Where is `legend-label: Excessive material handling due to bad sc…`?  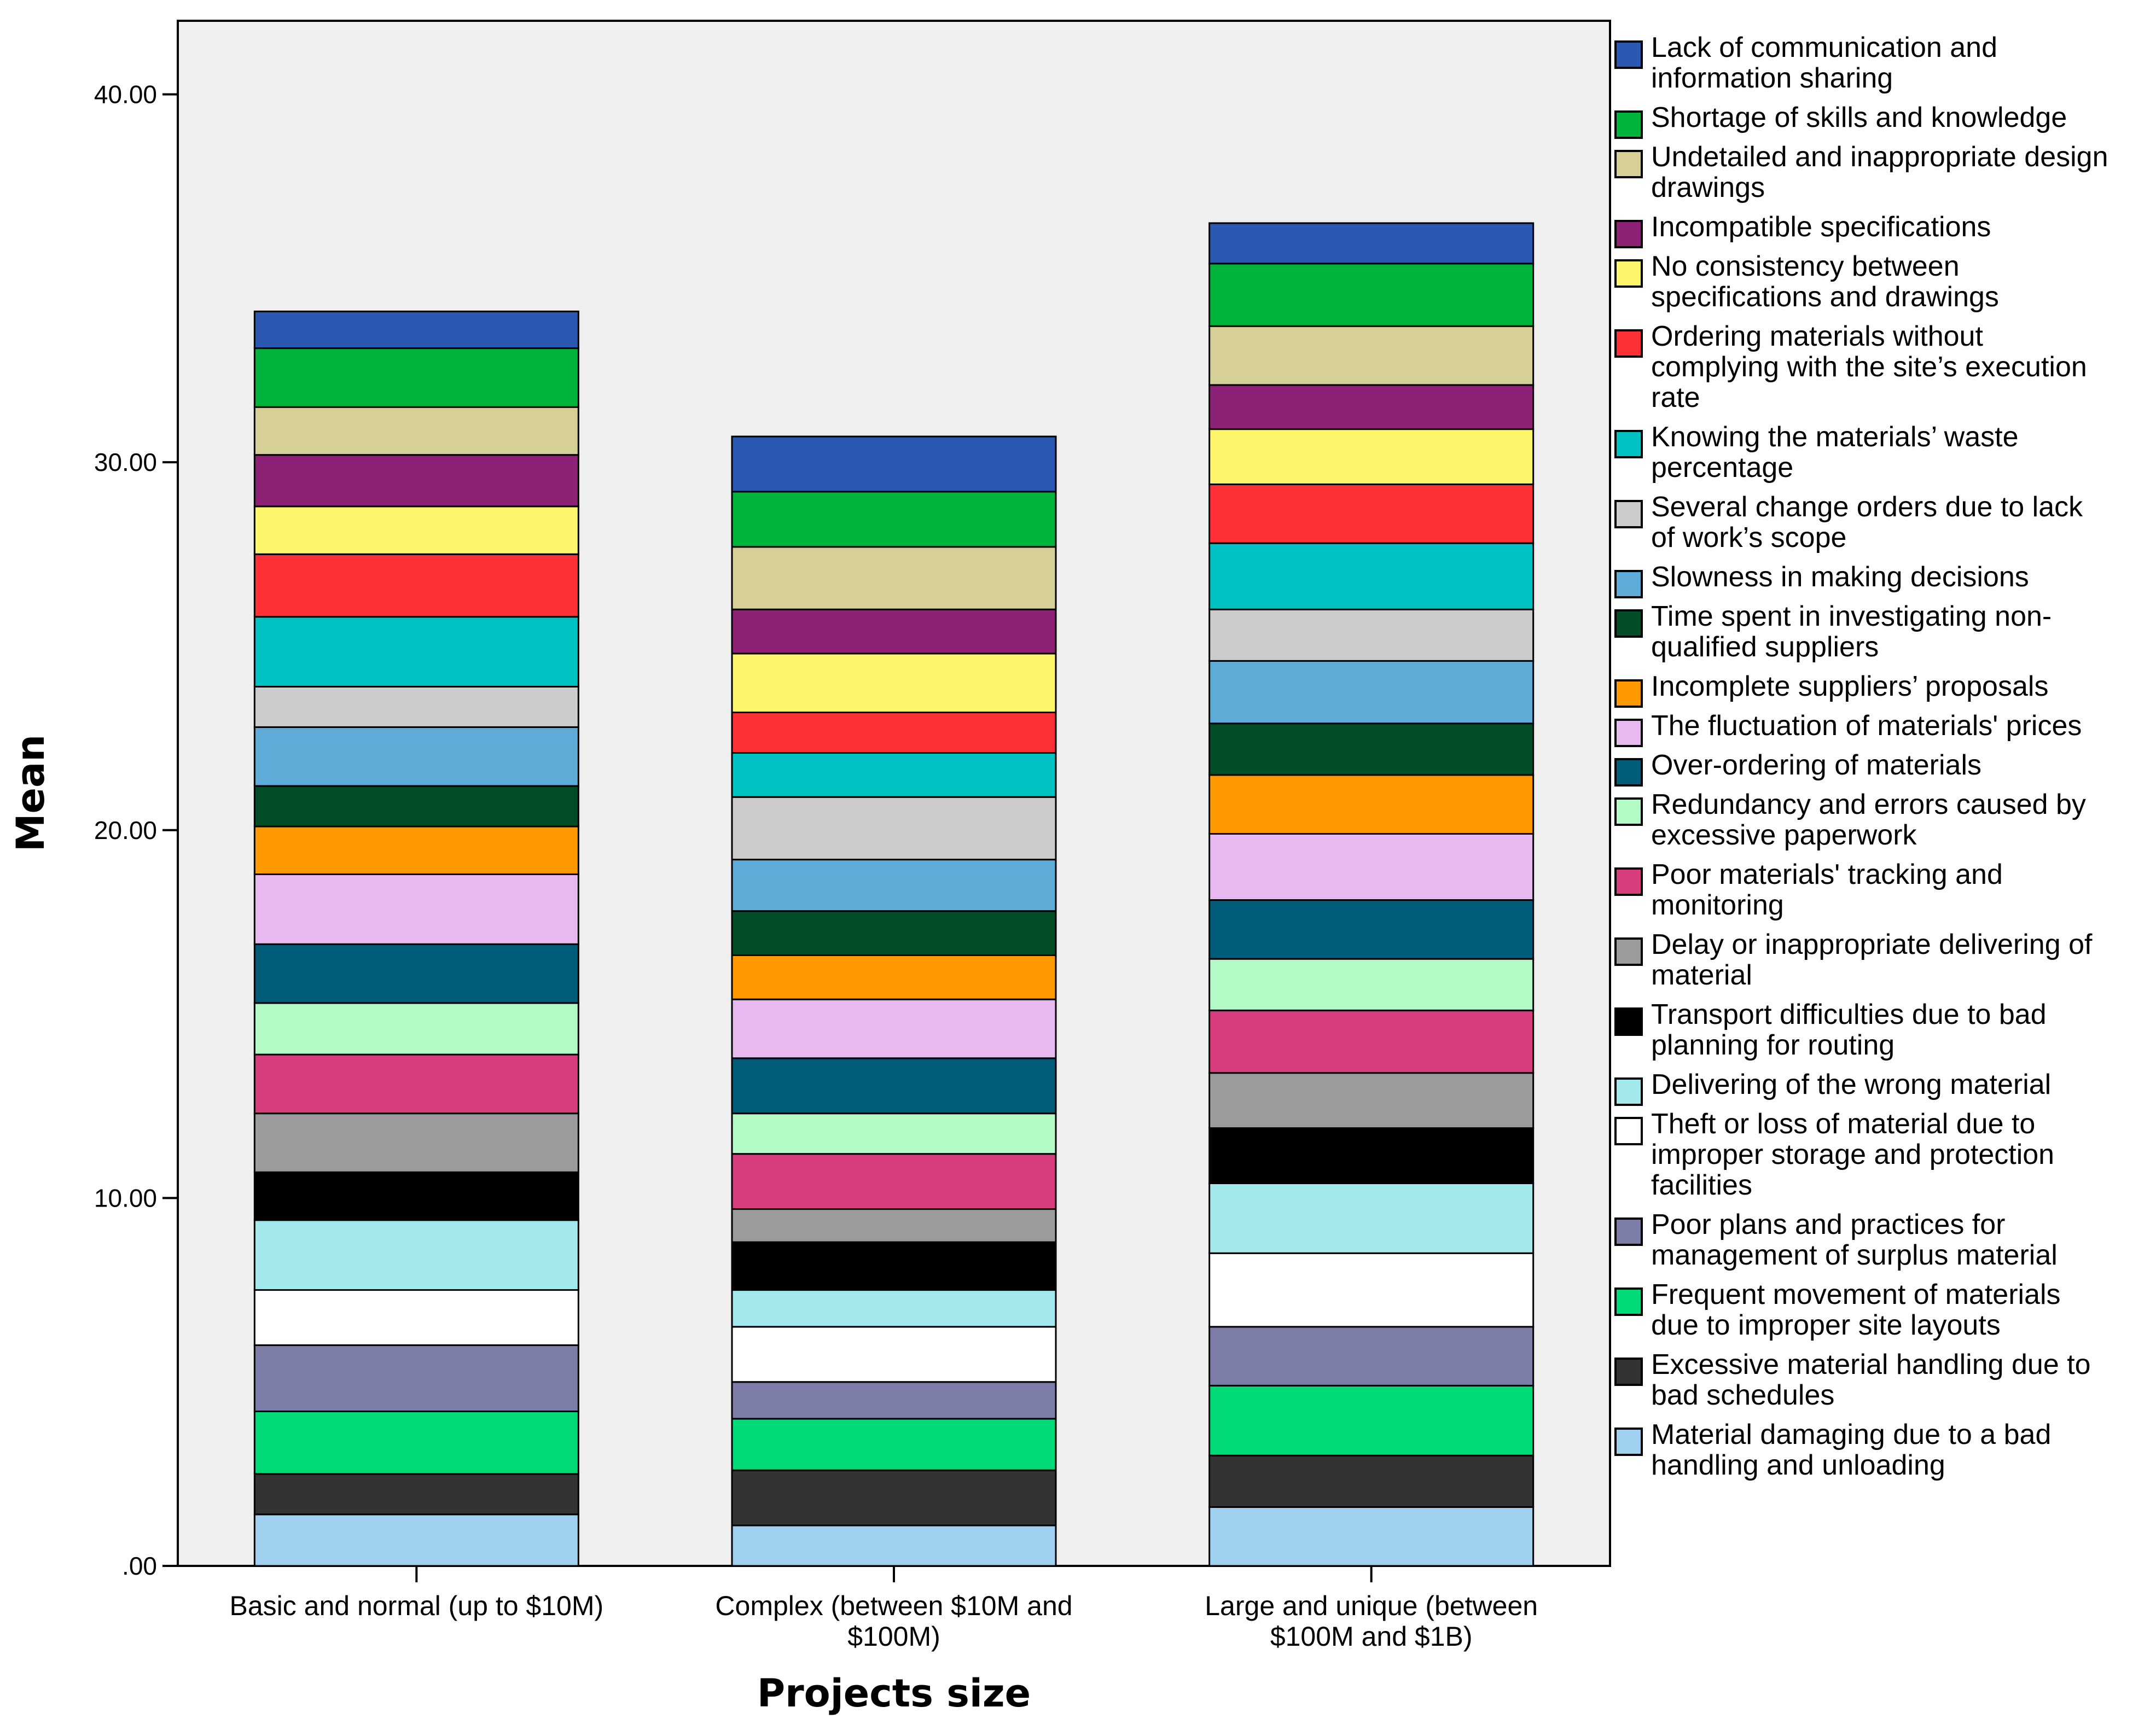
legend-label: Excessive material handling due to bad sc… is located at coordinates (1871, 1380).